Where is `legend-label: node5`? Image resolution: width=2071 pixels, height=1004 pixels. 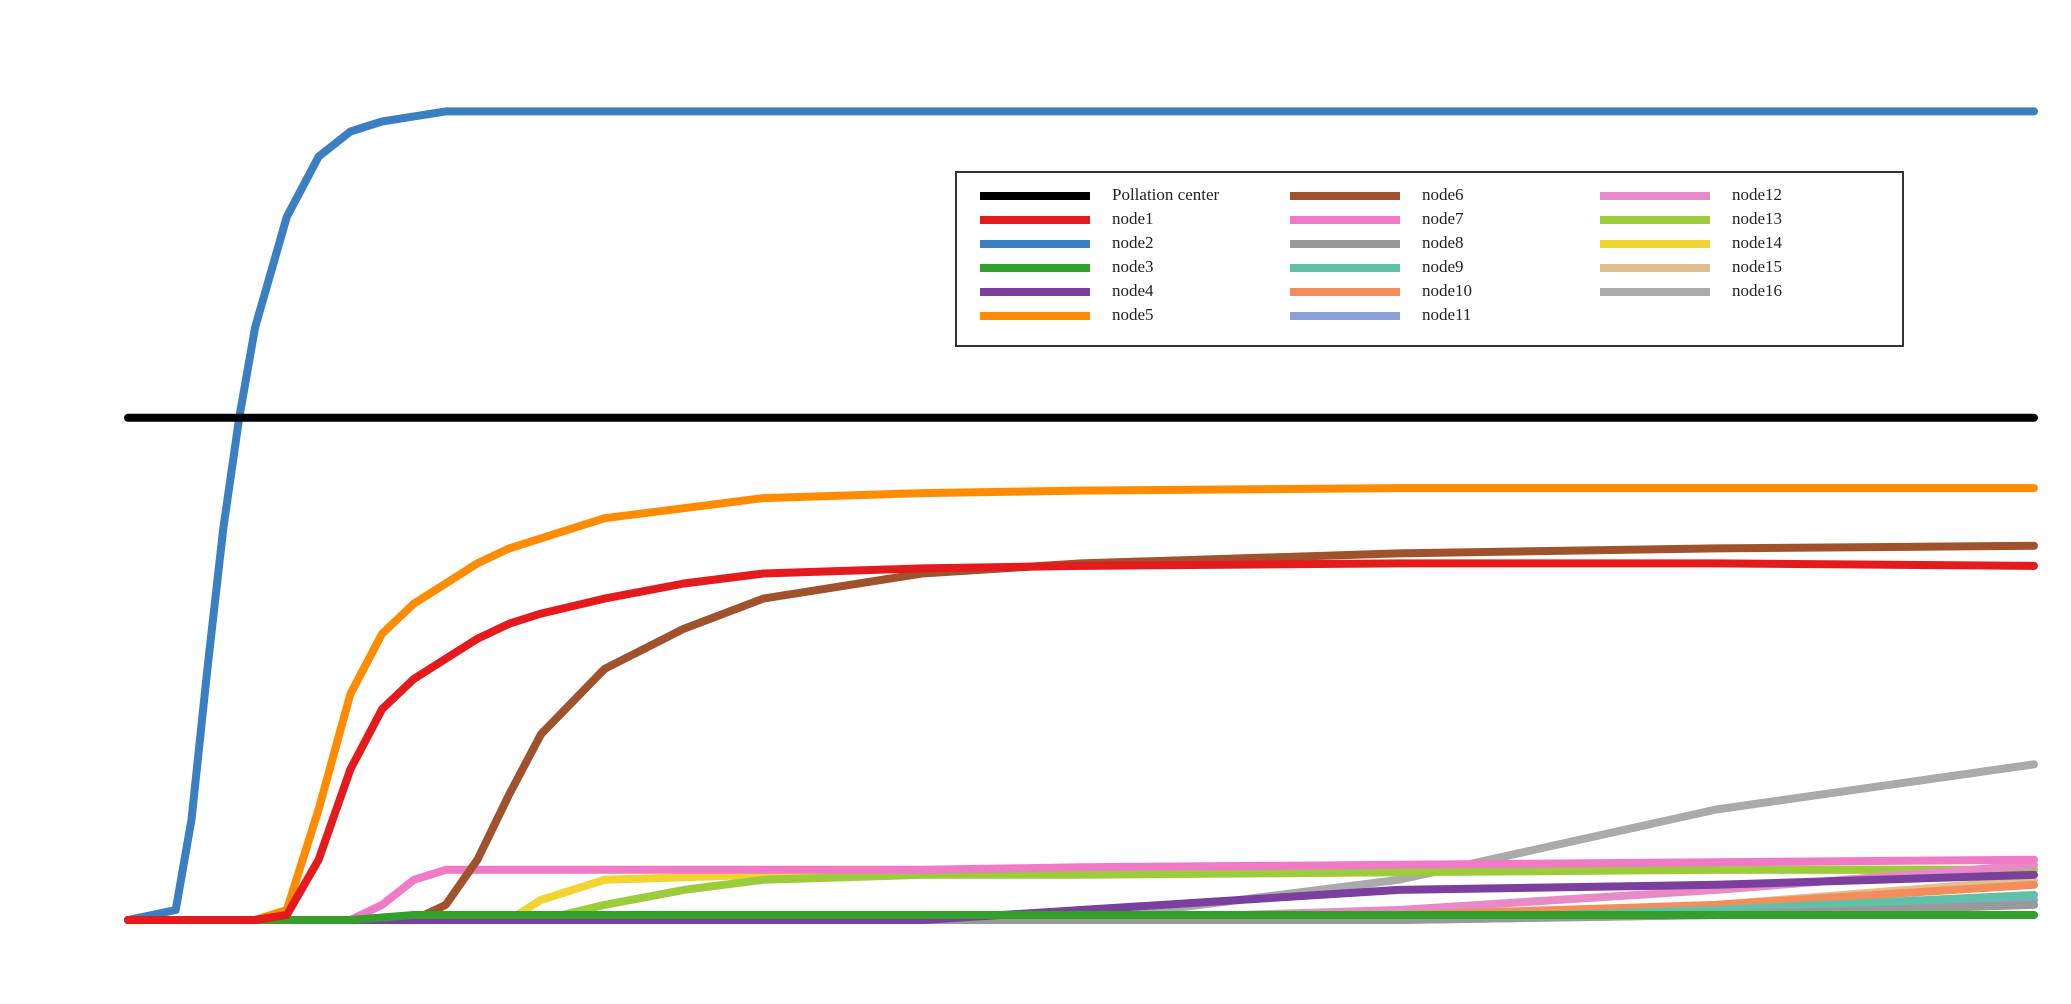
legend-label: node5 is located at coordinates (1133, 314).